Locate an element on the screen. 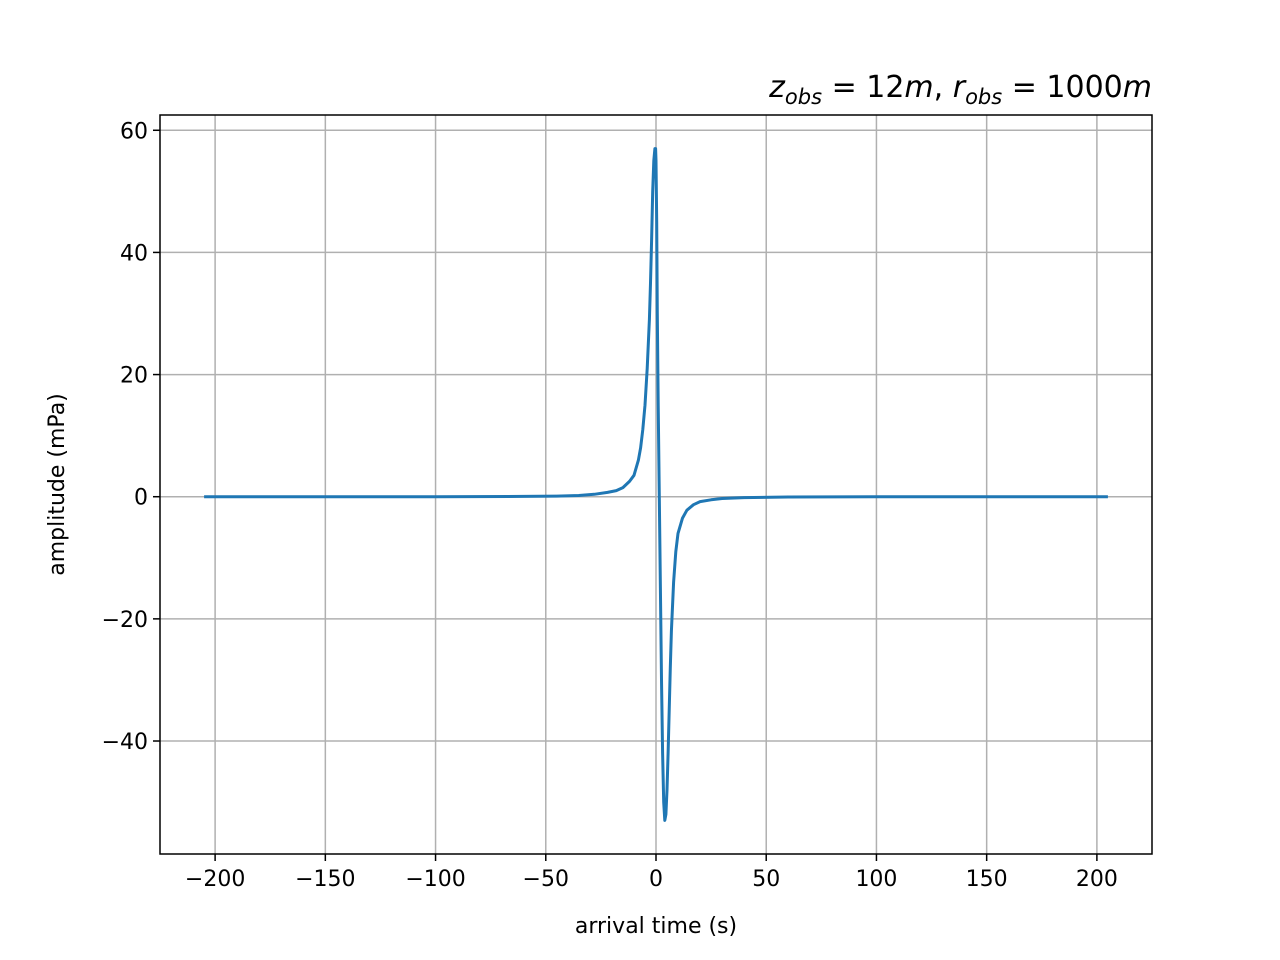 This screenshot has width=1280, height=960. x-axis: −200 −150 −100 −50 0 50 100 150 200 is located at coordinates (651, 873).